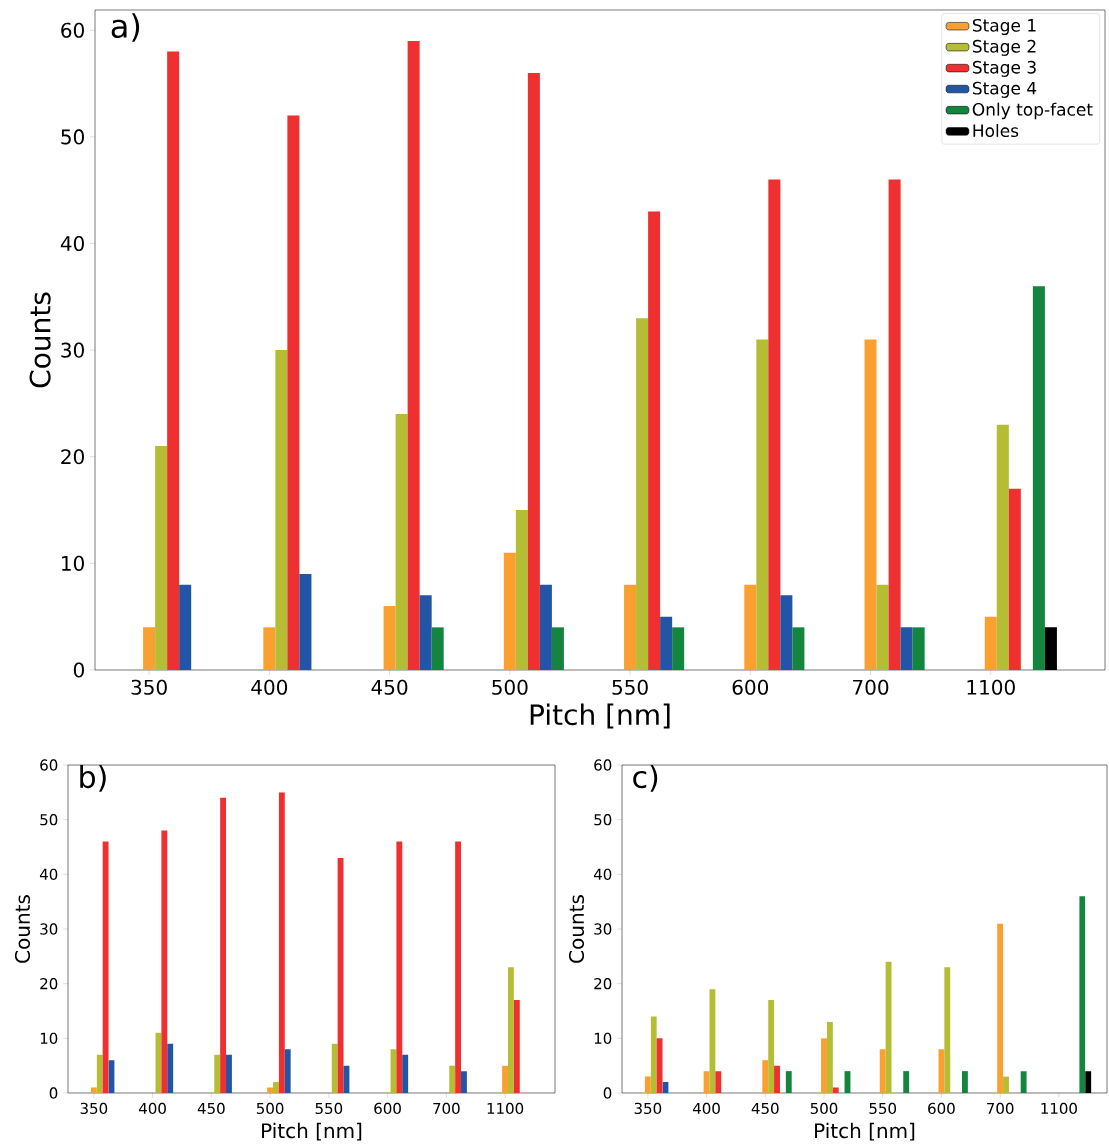 Image resolution: width=1109 pixels, height=1148 pixels. Describe the element at coordinates (996, 130) in the screenshot. I see `legend-label: Holes` at that location.